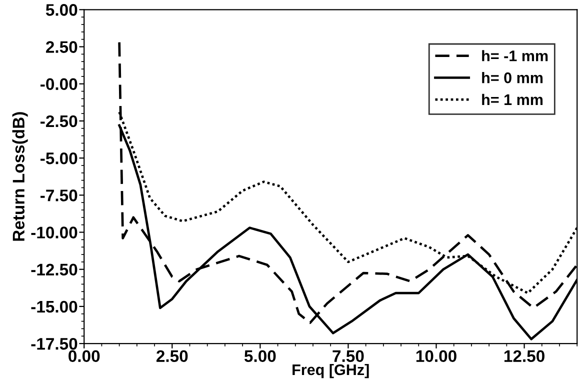 The width and height of the screenshot is (580, 386). I want to click on y-tick-label: -12.50, so click(54, 270).